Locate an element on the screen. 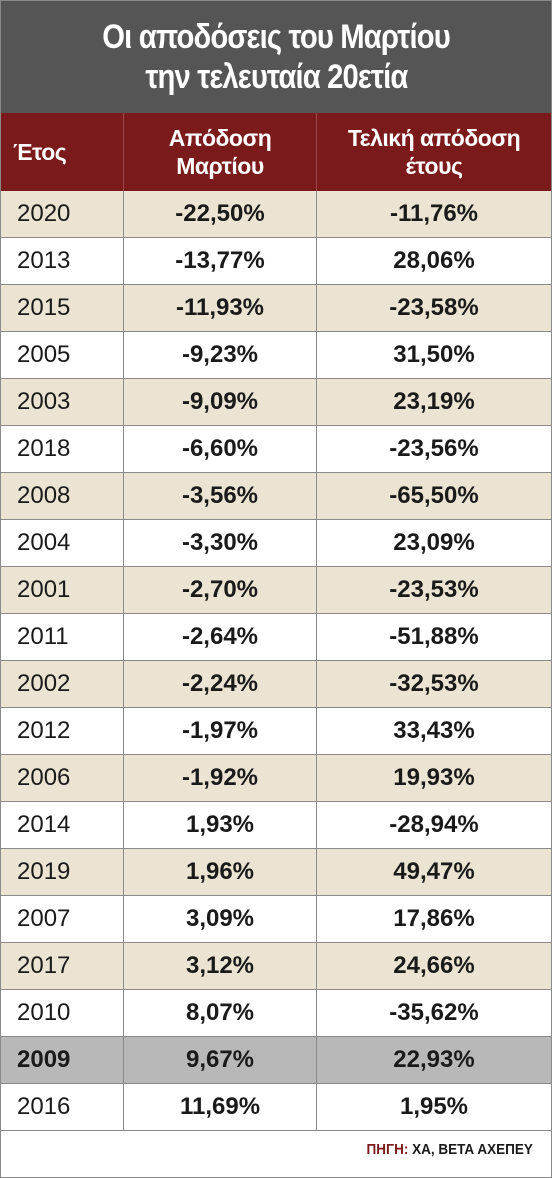 The height and width of the screenshot is (1178, 552). cell-year: 2013 is located at coordinates (62, 261).